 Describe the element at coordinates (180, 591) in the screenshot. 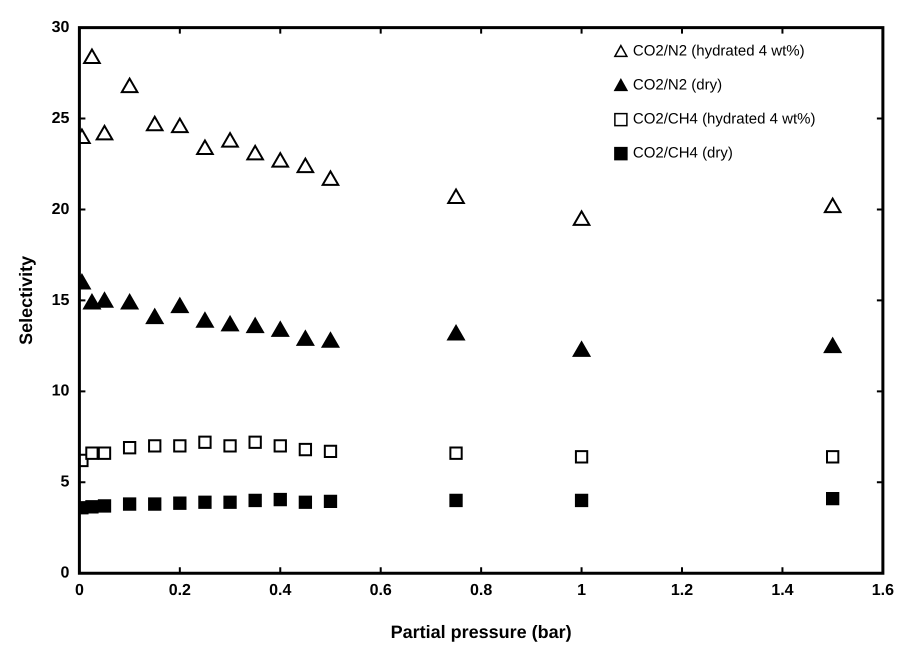

I see `x-tick-label: 0.2` at that location.